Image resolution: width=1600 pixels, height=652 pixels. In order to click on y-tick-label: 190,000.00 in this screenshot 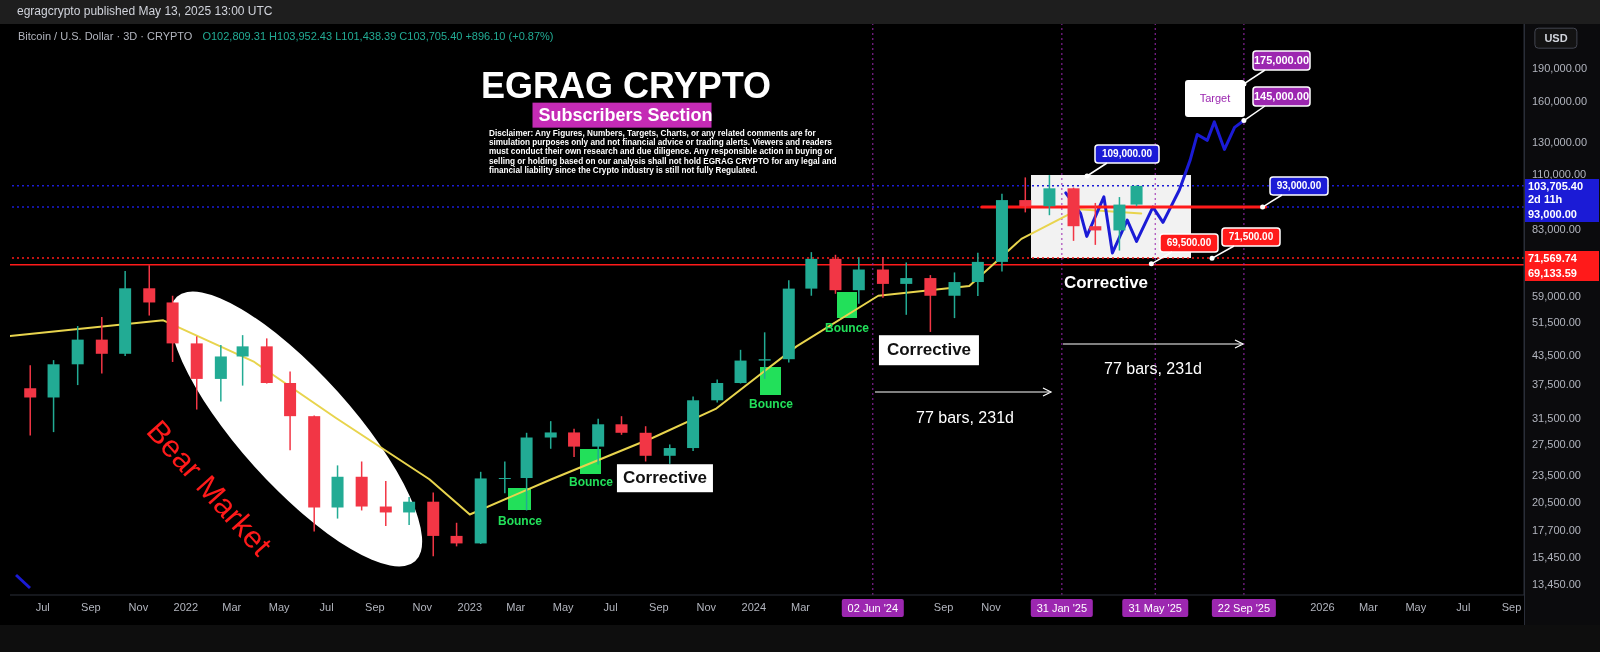, I will do `click(1560, 67)`.